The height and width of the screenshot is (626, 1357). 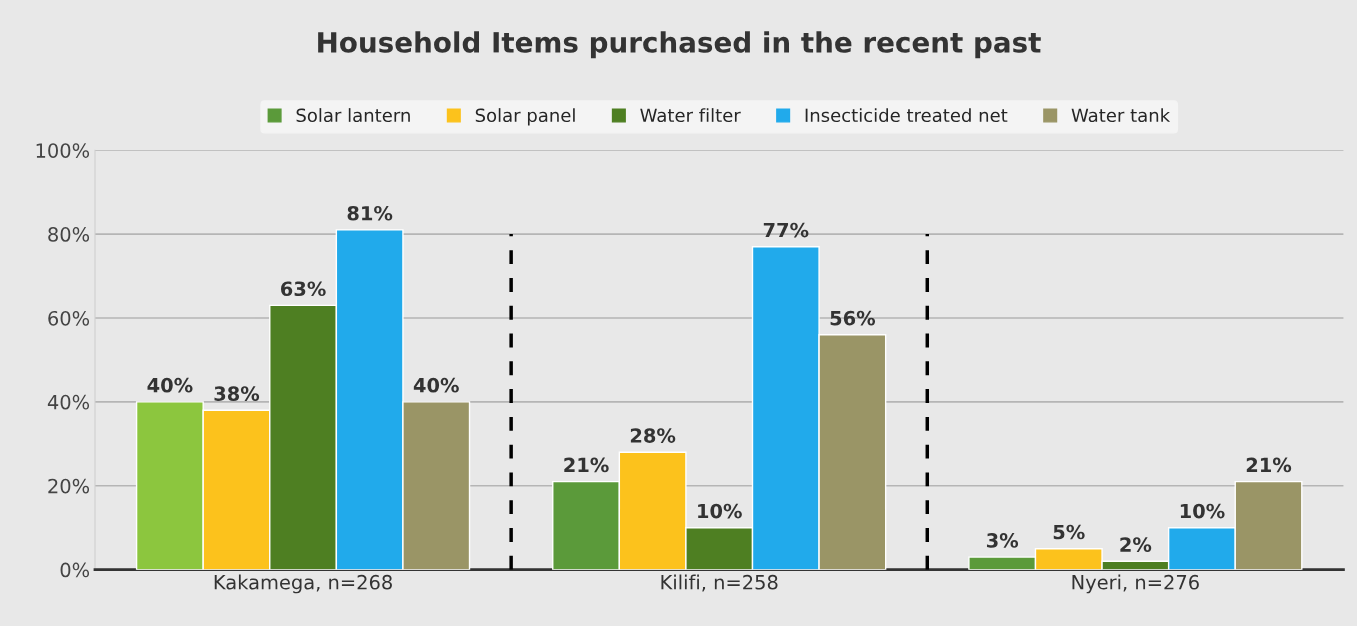 I want to click on y-tick-label: 80%, so click(x=69, y=234).